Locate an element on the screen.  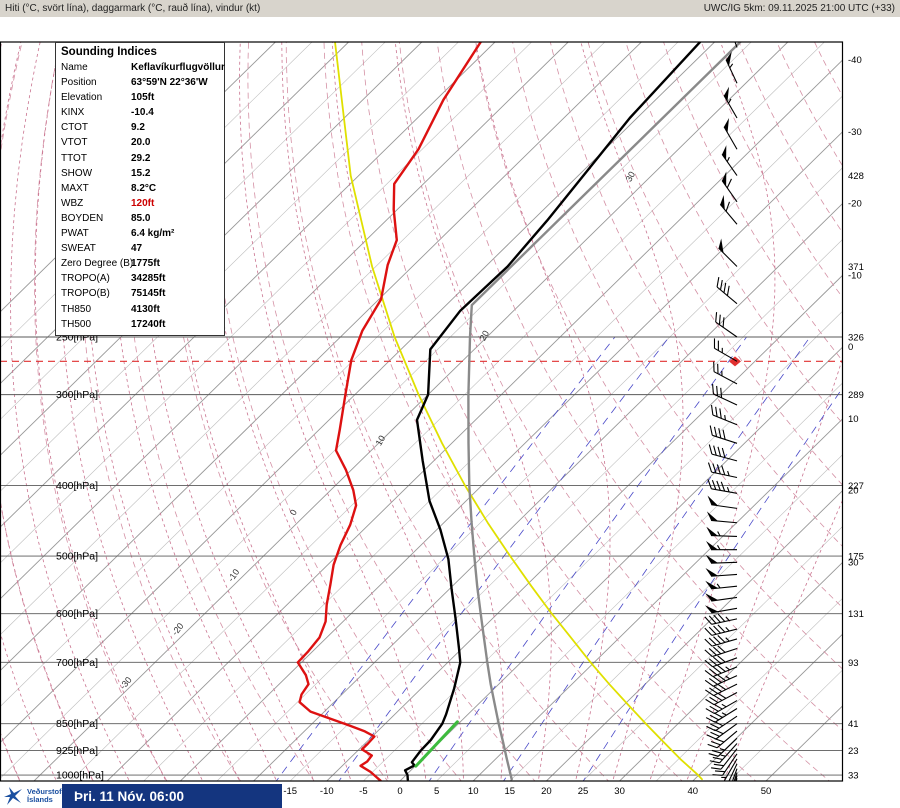
index-label: SWEAT is located at coordinates (78, 249).